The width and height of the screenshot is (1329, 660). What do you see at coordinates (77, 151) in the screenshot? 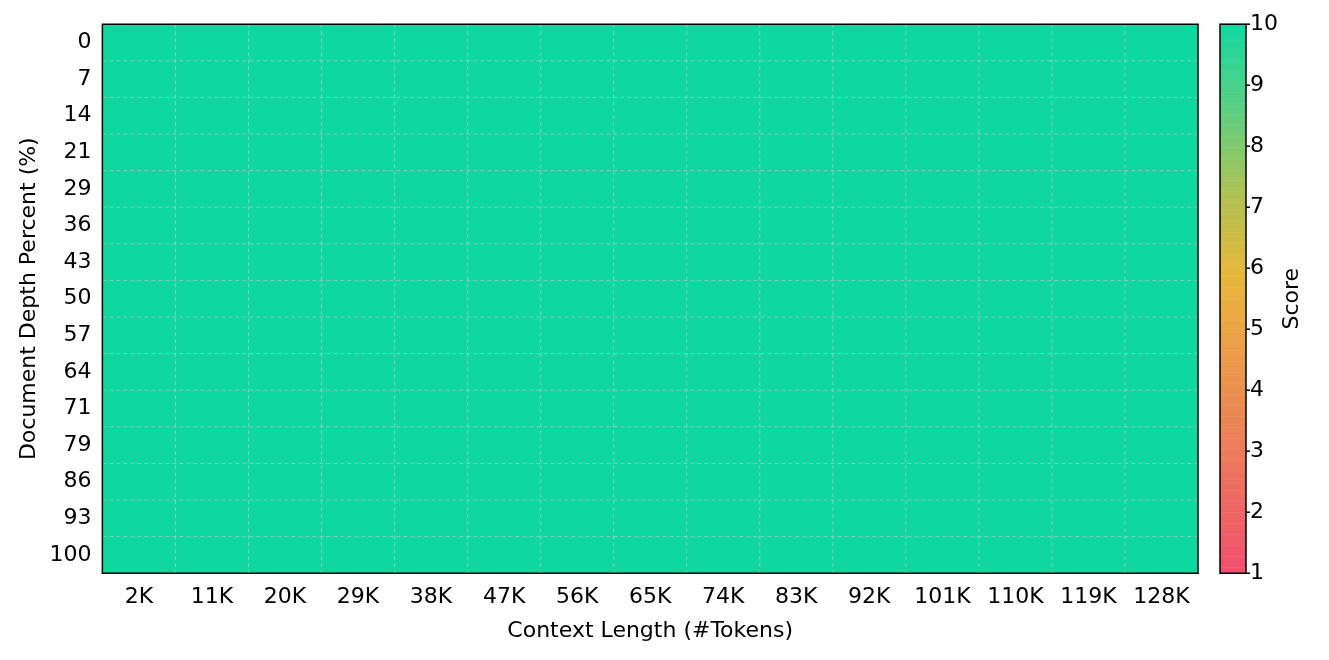
I see `y-tick-label: 21` at bounding box center [77, 151].